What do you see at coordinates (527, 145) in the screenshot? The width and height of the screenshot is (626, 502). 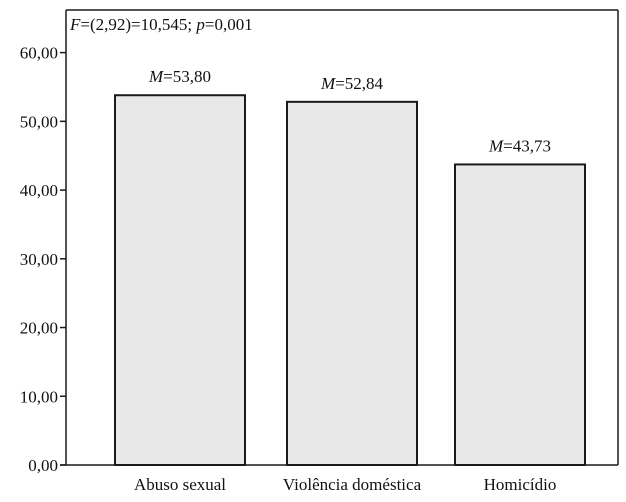 I see `value-label-value: =43,73` at bounding box center [527, 145].